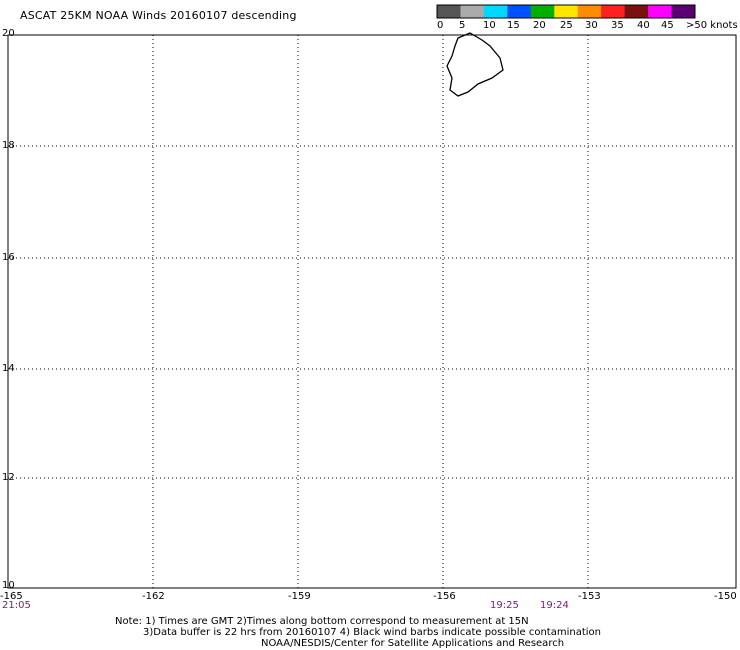 This screenshot has height=650, width=740. What do you see at coordinates (554, 605) in the screenshot?
I see `swath-time: 19:24` at bounding box center [554, 605].